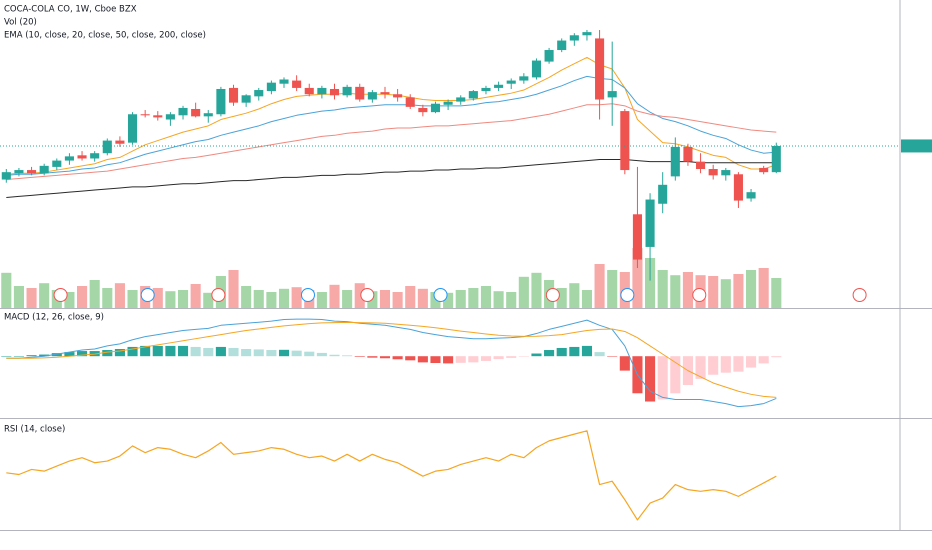  I want to click on indicator-label: RSI (14, close), so click(34, 430).